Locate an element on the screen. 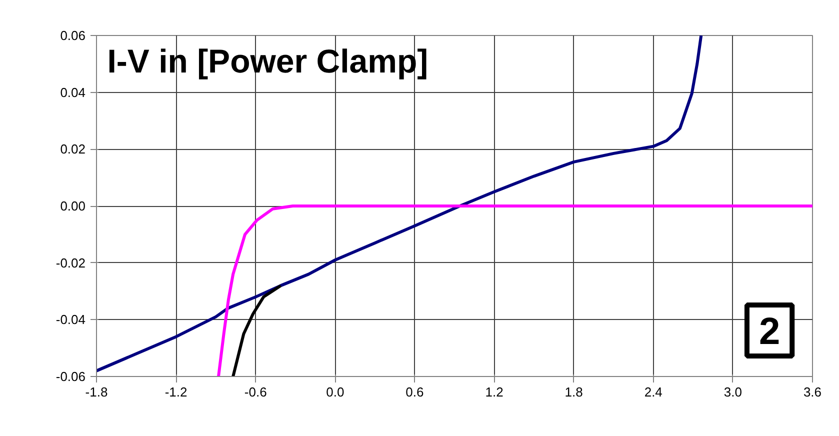 This screenshot has height=436, width=839. y-tick-label: 0.02 is located at coordinates (73, 149).